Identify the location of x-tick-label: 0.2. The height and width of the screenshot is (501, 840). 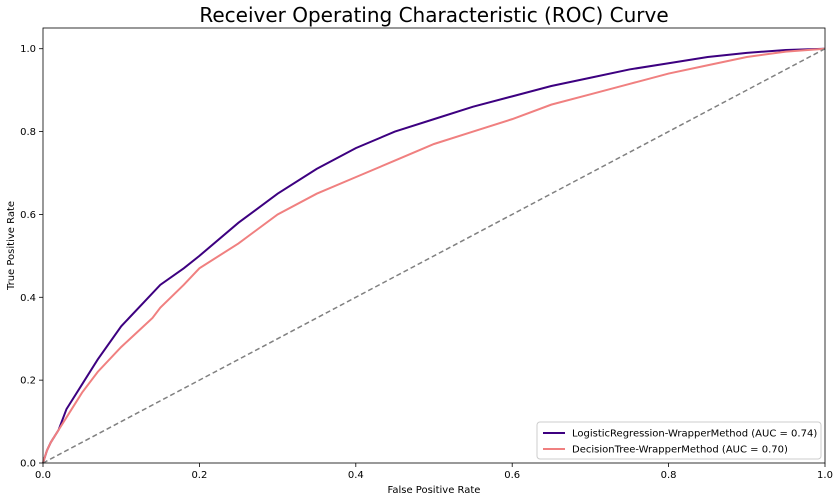
(199, 475).